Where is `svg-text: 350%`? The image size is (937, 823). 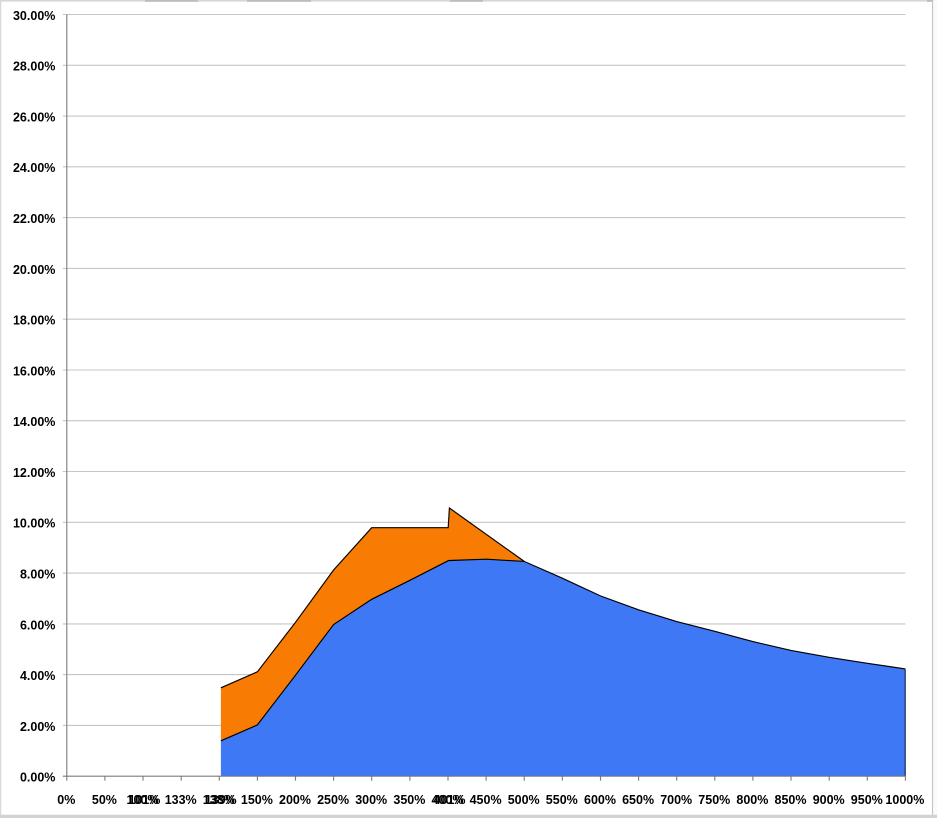 svg-text: 350% is located at coordinates (409, 800).